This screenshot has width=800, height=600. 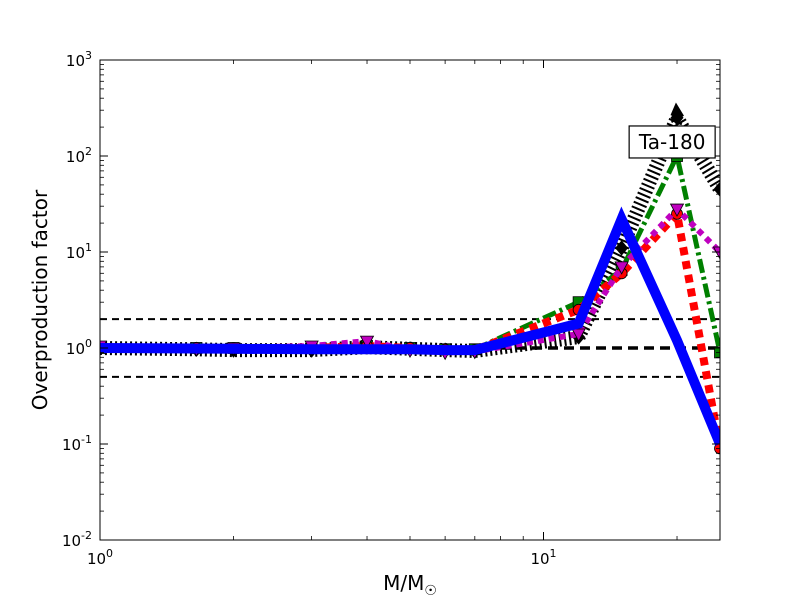 What do you see at coordinates (430, 591) in the screenshot?
I see `x-axis-label-sub: ☉` at bounding box center [430, 591].